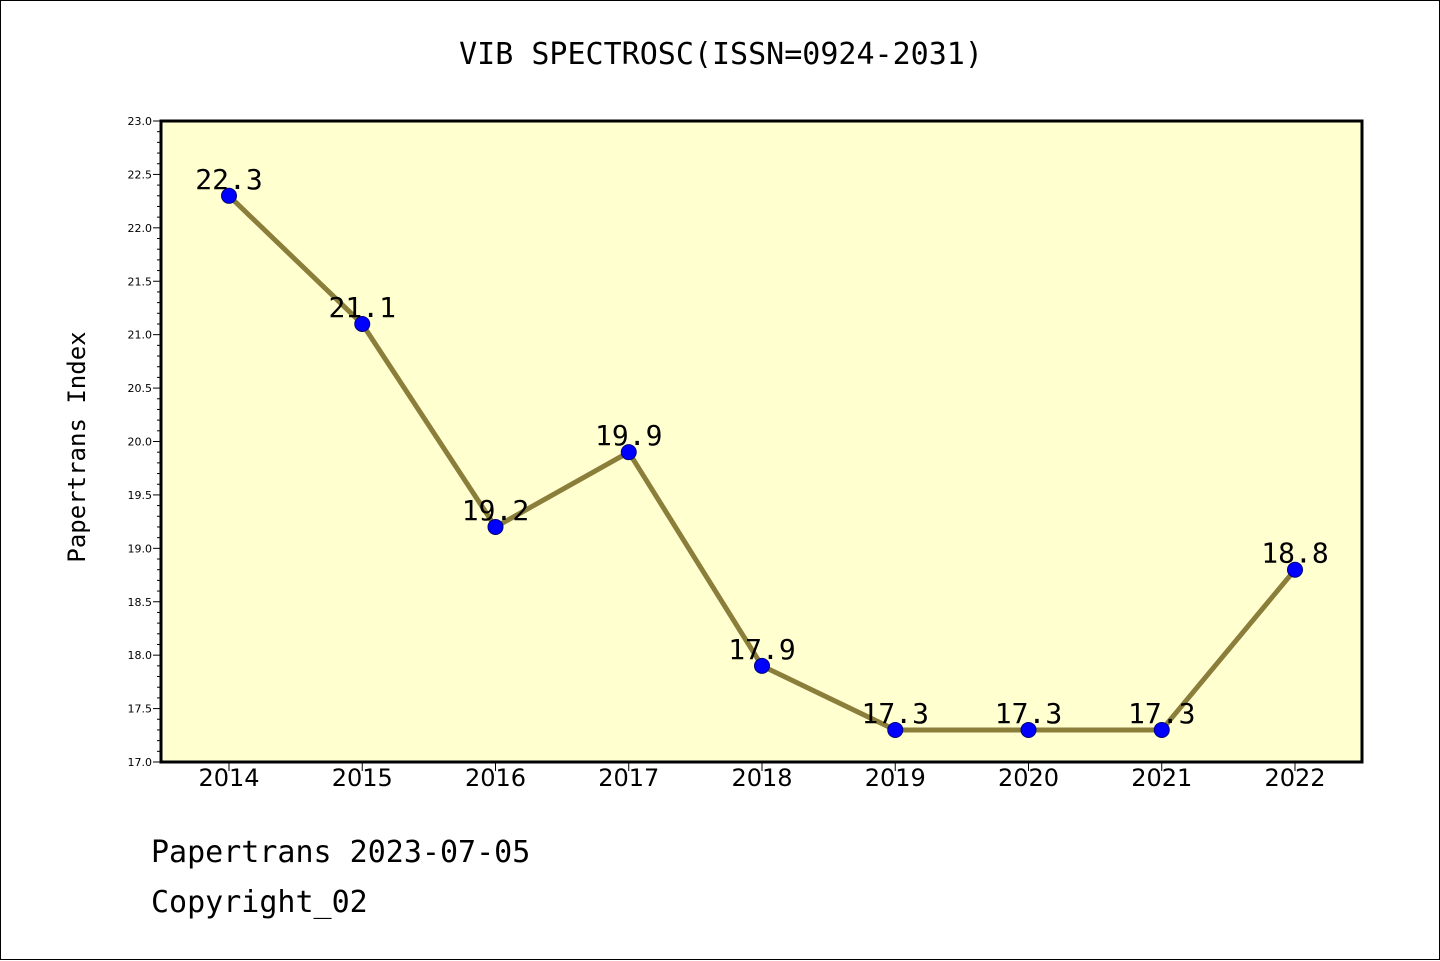 This screenshot has width=1440, height=961. What do you see at coordinates (140, 388) in the screenshot?
I see `y-tick-label: 20.5` at bounding box center [140, 388].